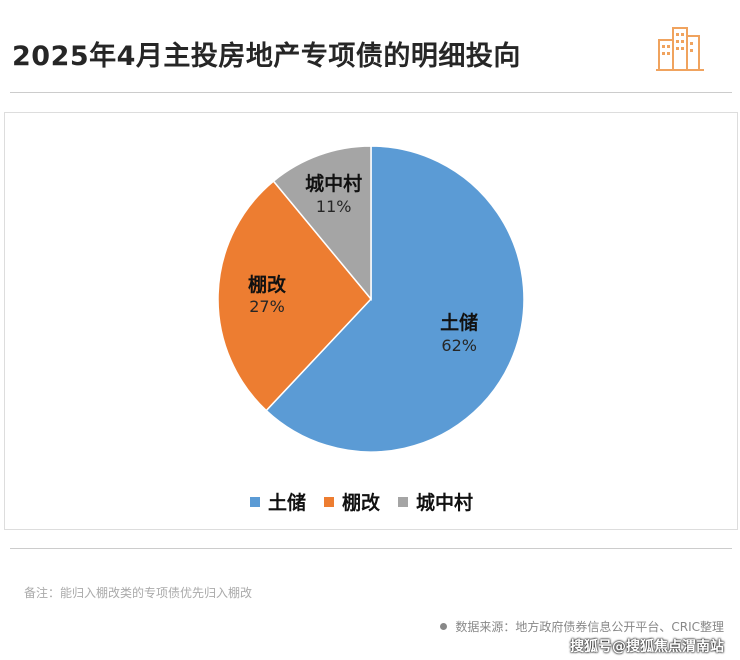 The width and height of the screenshot is (740, 660). Describe the element at coordinates (371, 92) in the screenshot. I see `header-divider` at that location.